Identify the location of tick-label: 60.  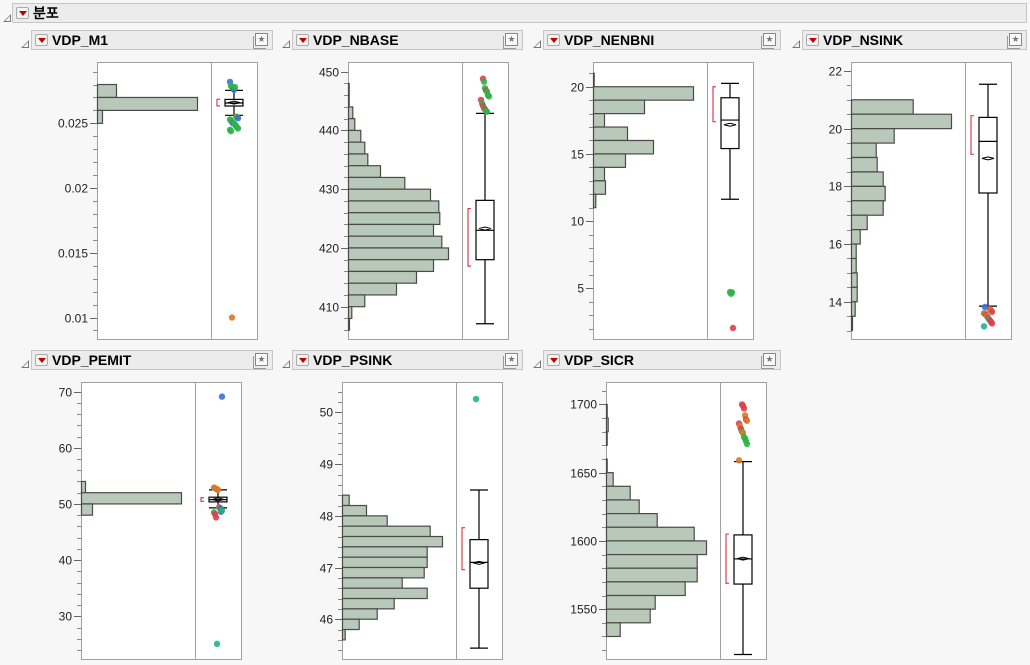
(66, 449).